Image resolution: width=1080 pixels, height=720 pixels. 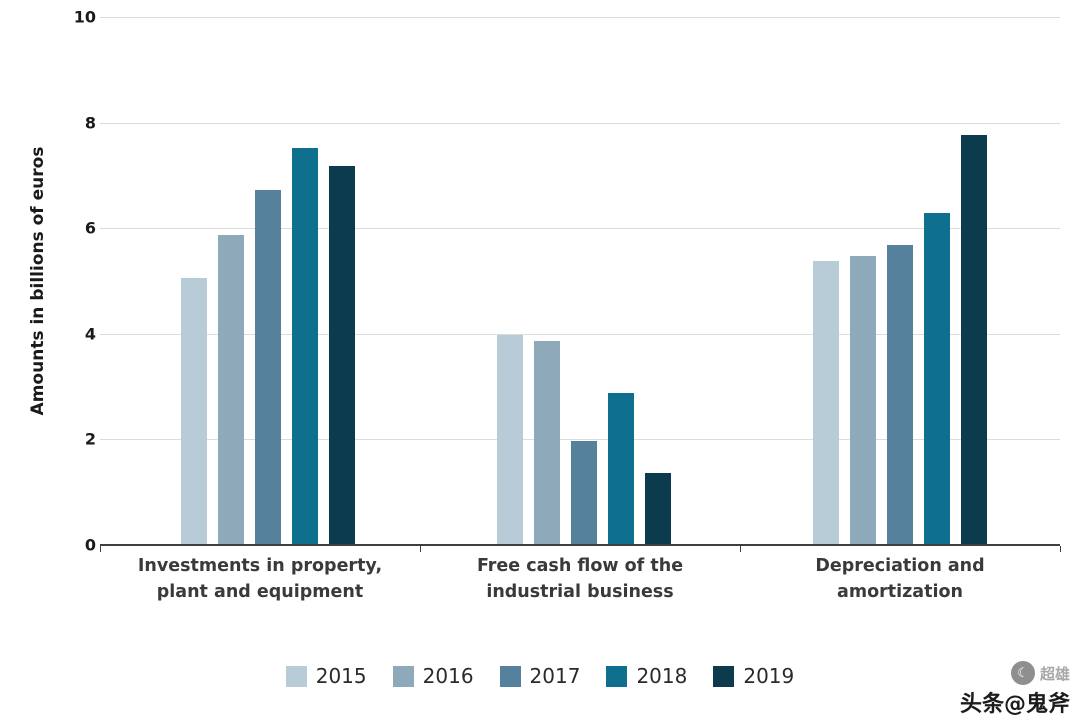 I want to click on y-tick-label: 2, so click(x=90, y=439).